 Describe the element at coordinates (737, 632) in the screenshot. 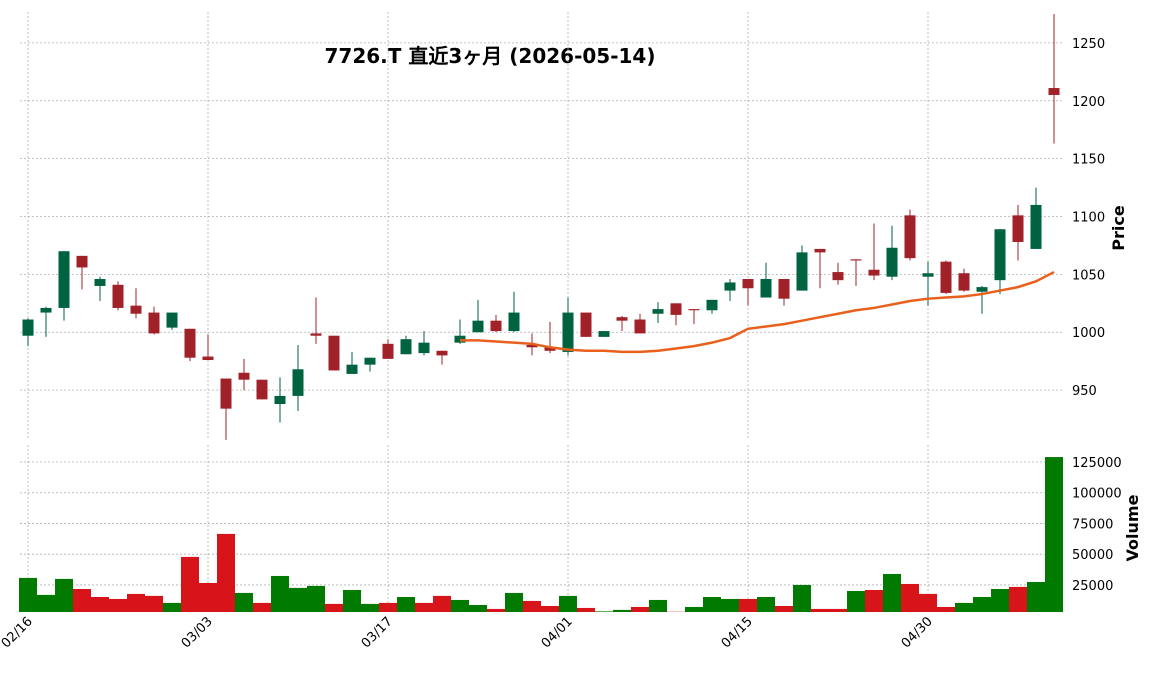

I see `x-tick-label: 04/15` at that location.